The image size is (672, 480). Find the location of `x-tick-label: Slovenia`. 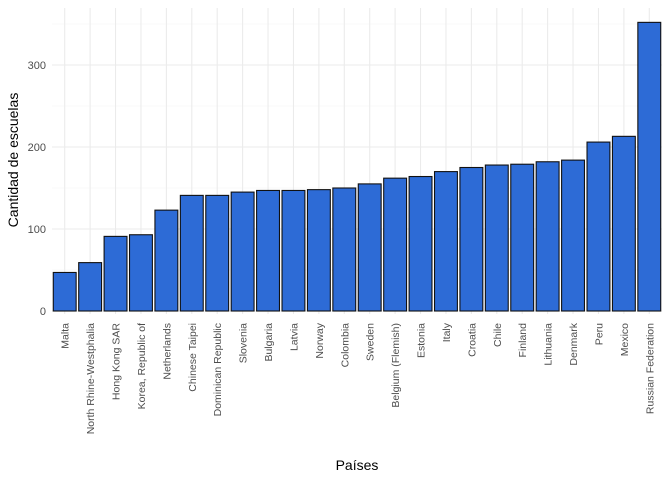

x-tick-label: Slovenia is located at coordinates (244, 343).